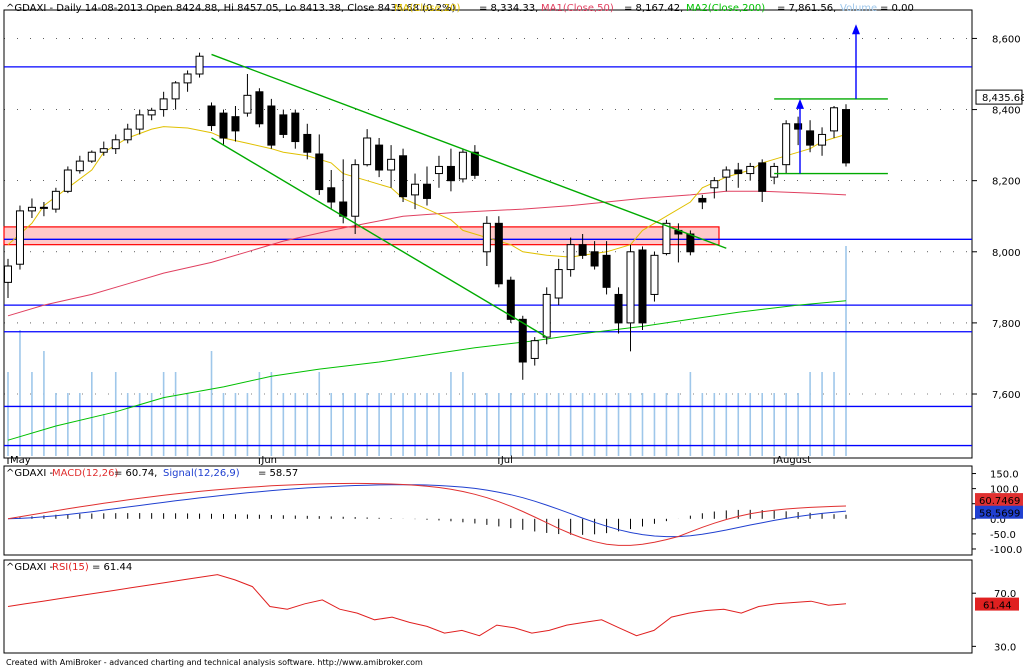 The height and width of the screenshot is (668, 1024). Describe the element at coordinates (793, 460) in the screenshot. I see `x-tick-label: August` at that location.